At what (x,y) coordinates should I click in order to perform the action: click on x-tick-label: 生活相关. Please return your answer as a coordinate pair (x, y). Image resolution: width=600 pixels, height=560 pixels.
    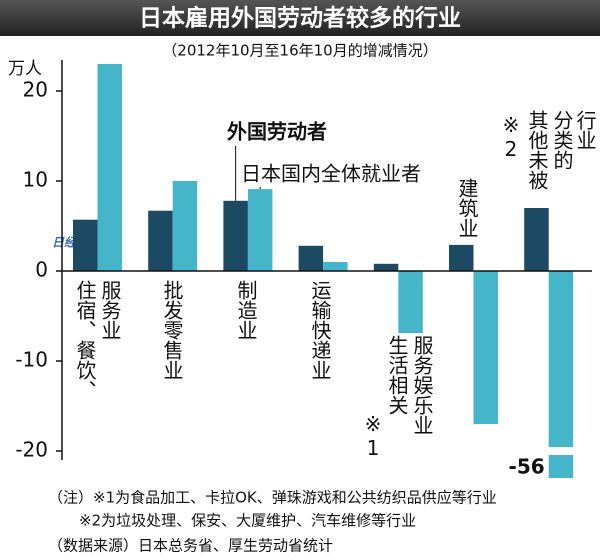
    Looking at the image, I should click on (397, 375).